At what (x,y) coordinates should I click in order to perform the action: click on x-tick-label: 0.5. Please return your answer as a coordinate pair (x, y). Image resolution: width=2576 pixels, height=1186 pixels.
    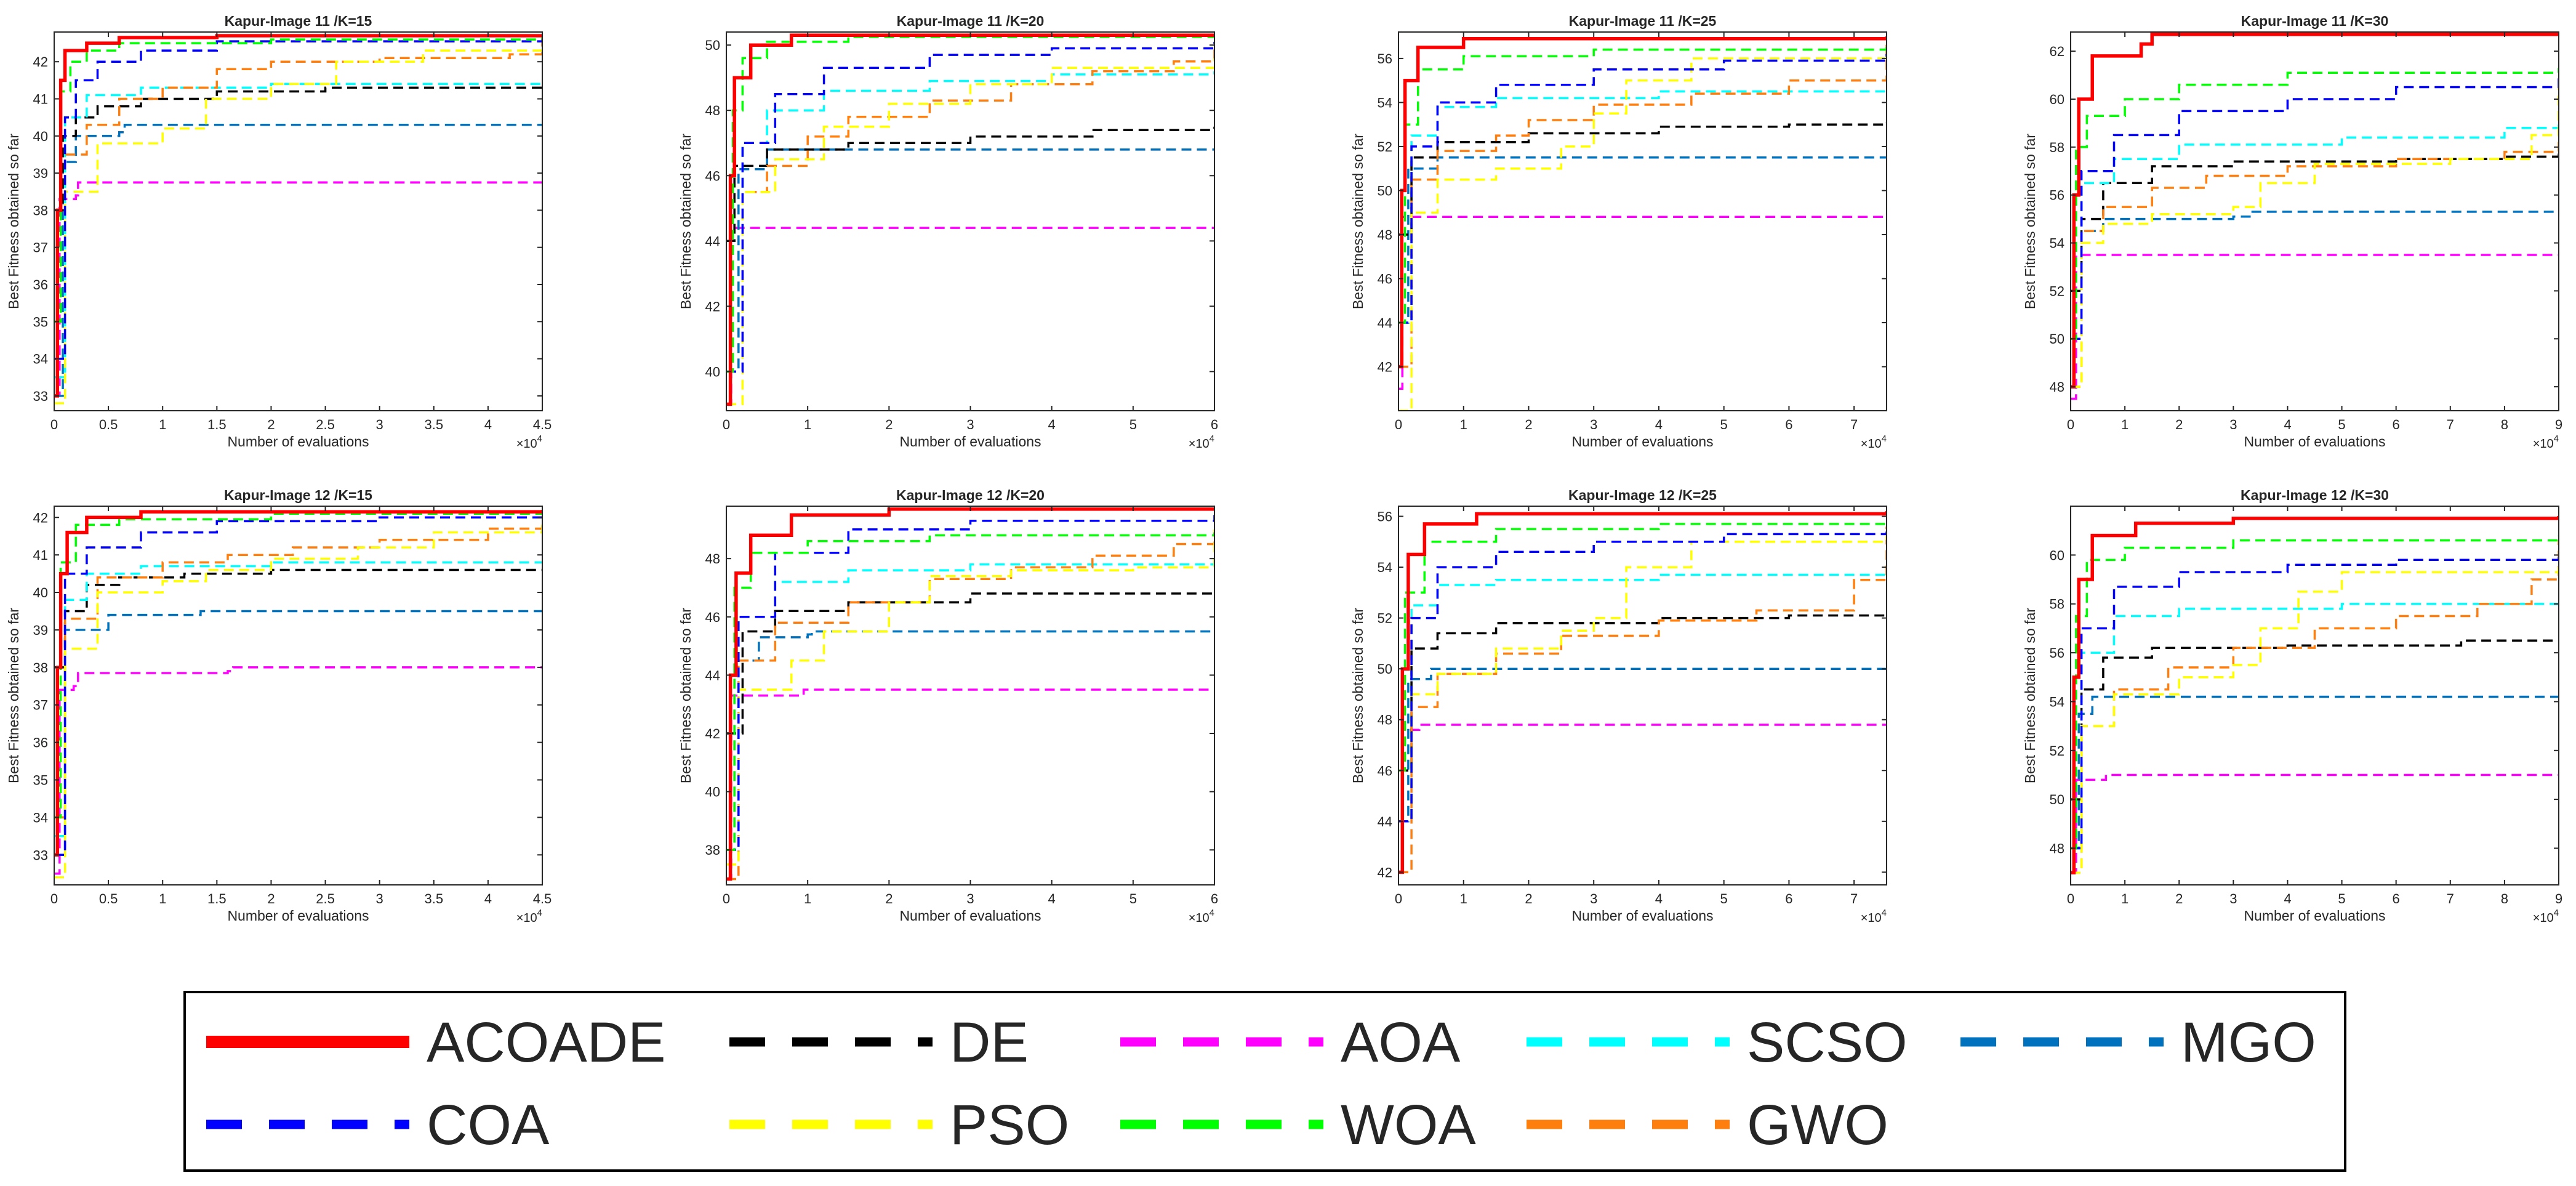
    Looking at the image, I should click on (108, 898).